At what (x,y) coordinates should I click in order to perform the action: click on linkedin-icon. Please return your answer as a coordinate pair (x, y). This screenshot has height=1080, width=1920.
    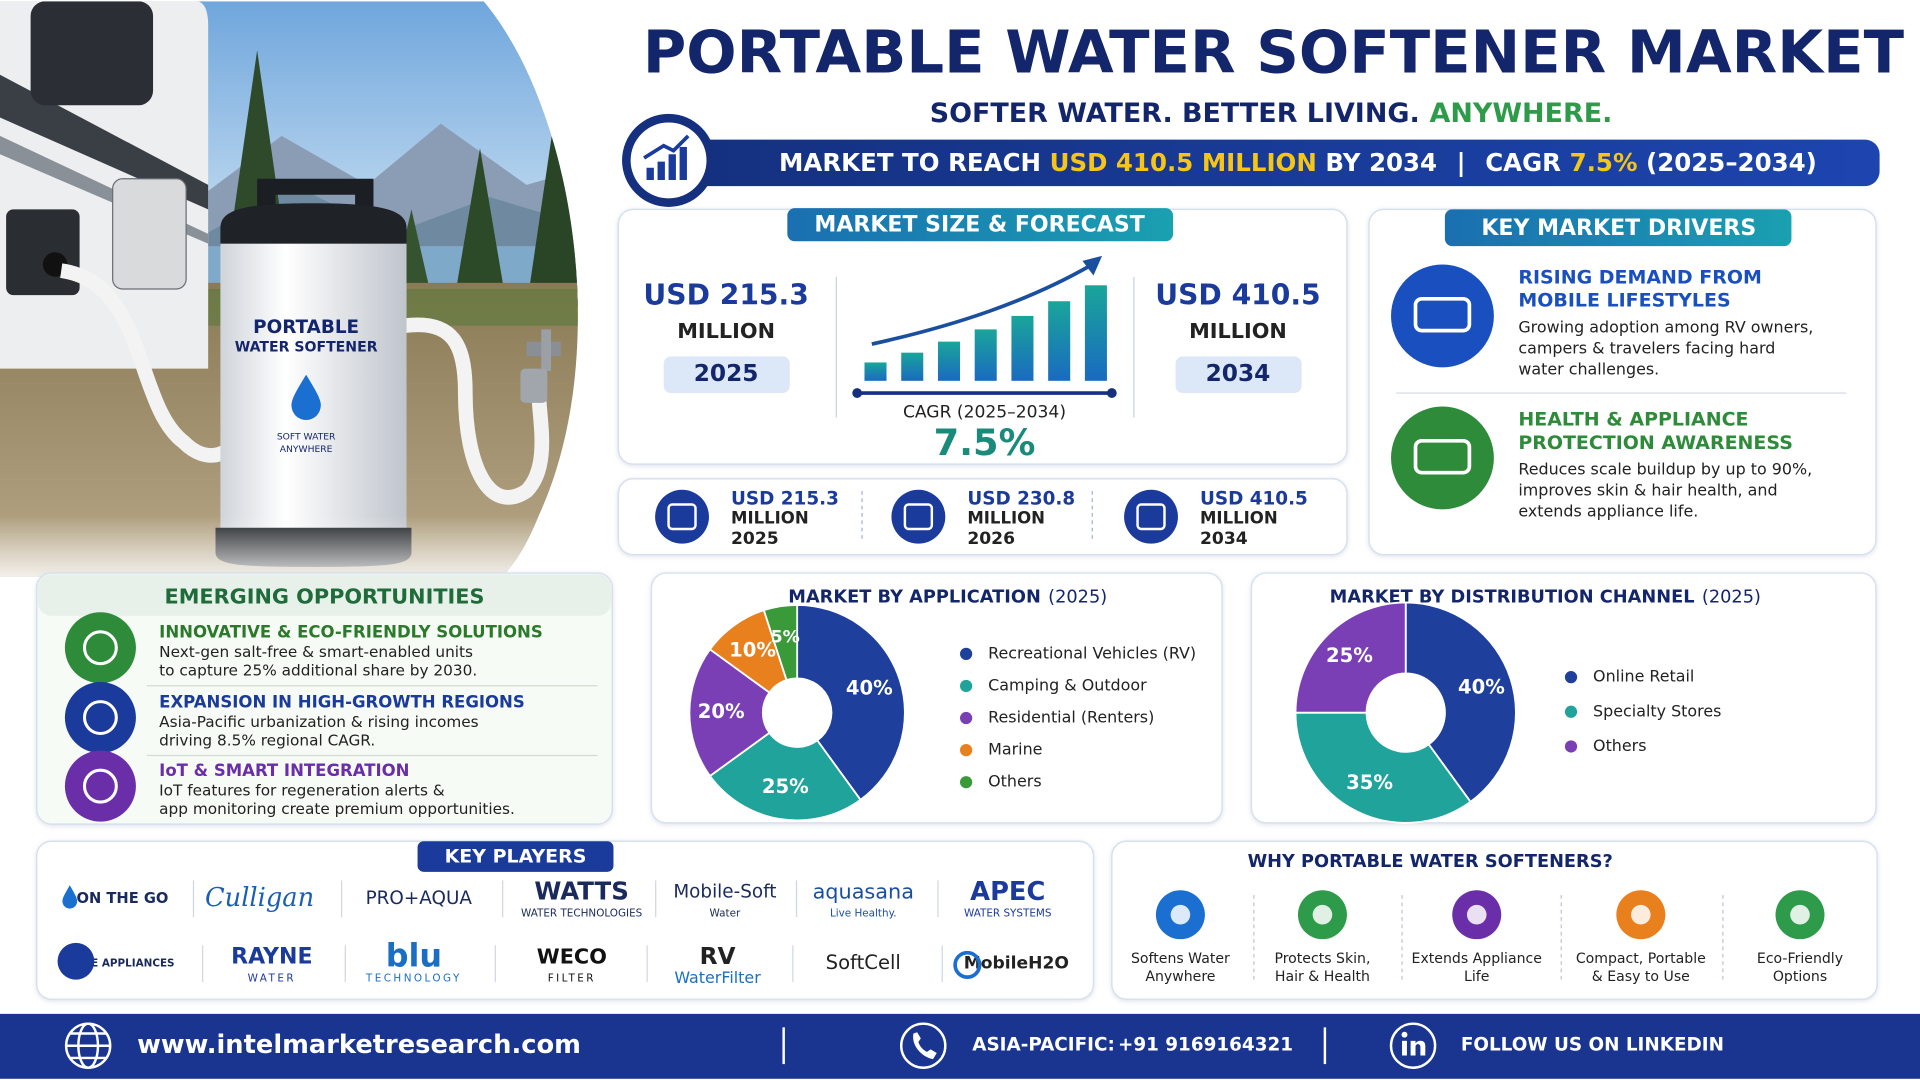
    Looking at the image, I should click on (1413, 1045).